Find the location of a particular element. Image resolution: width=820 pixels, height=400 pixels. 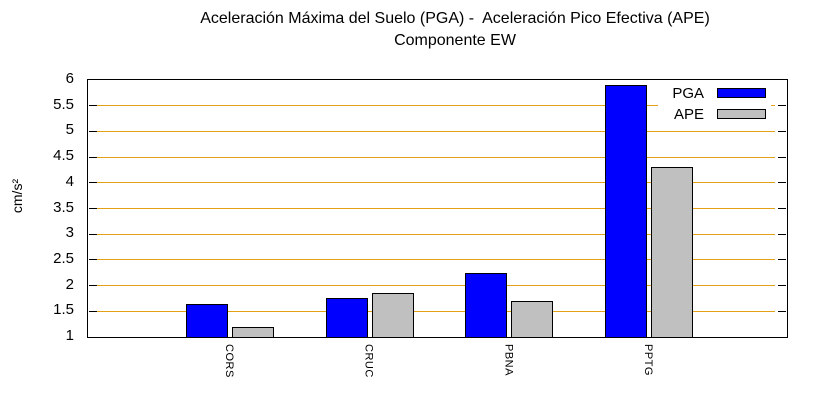

y-tick-label: 3 is located at coordinates (69, 233).